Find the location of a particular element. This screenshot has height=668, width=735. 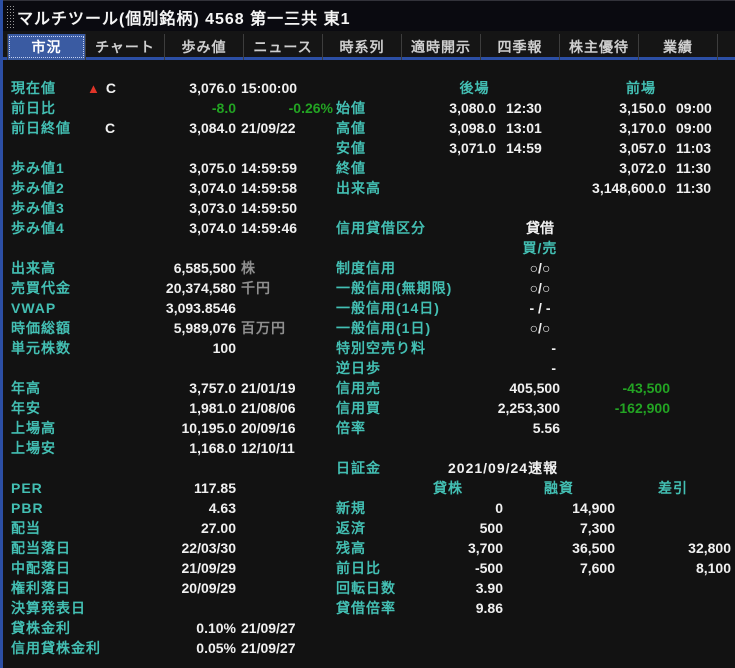

row-ratio: 倍率 5.56 is located at coordinates (535, 428).